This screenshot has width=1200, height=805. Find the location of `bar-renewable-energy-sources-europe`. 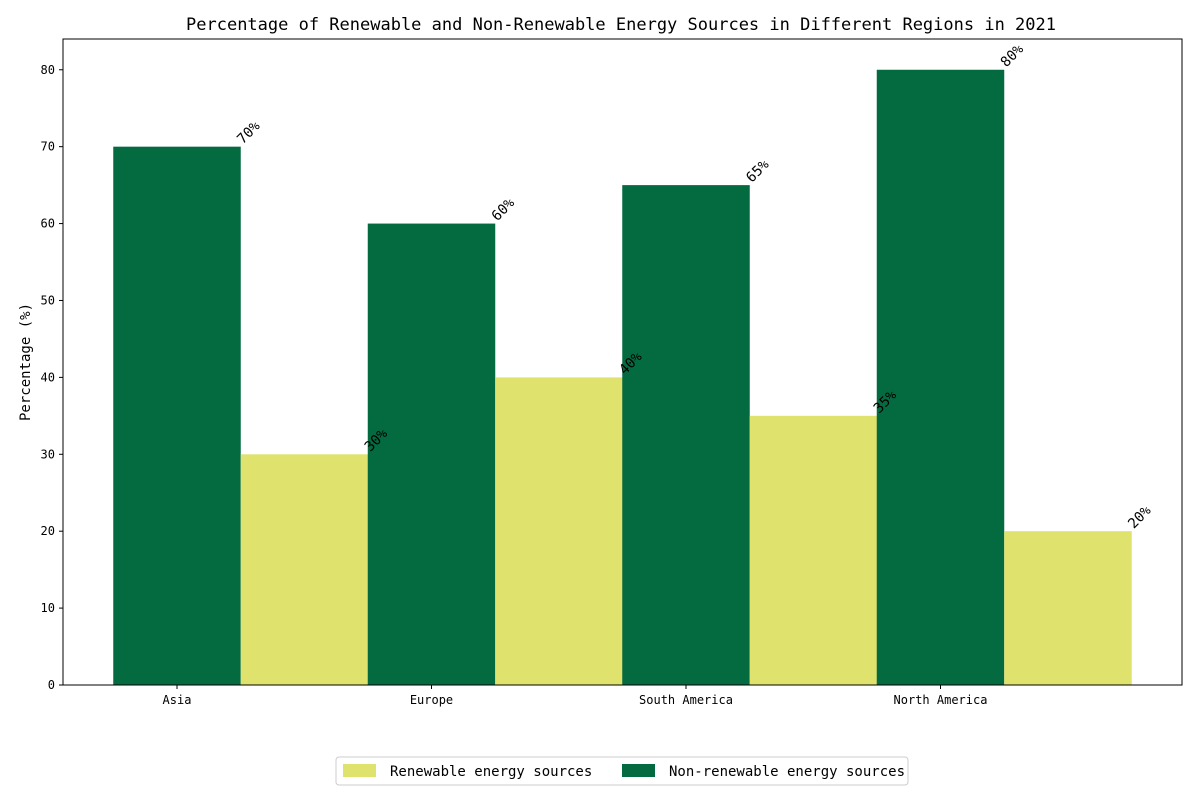

bar-renewable-energy-sources-europe is located at coordinates (559, 531).